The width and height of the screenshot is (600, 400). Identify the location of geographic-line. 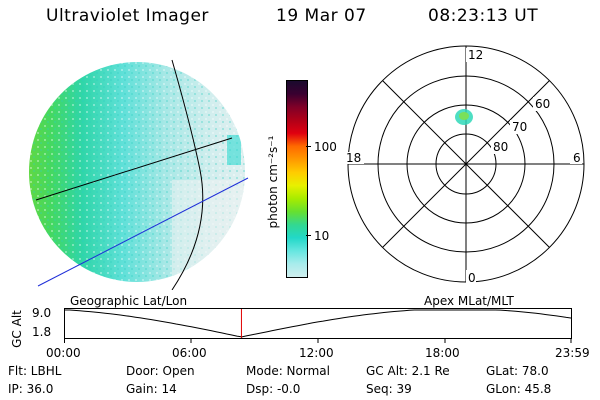
(134, 169).